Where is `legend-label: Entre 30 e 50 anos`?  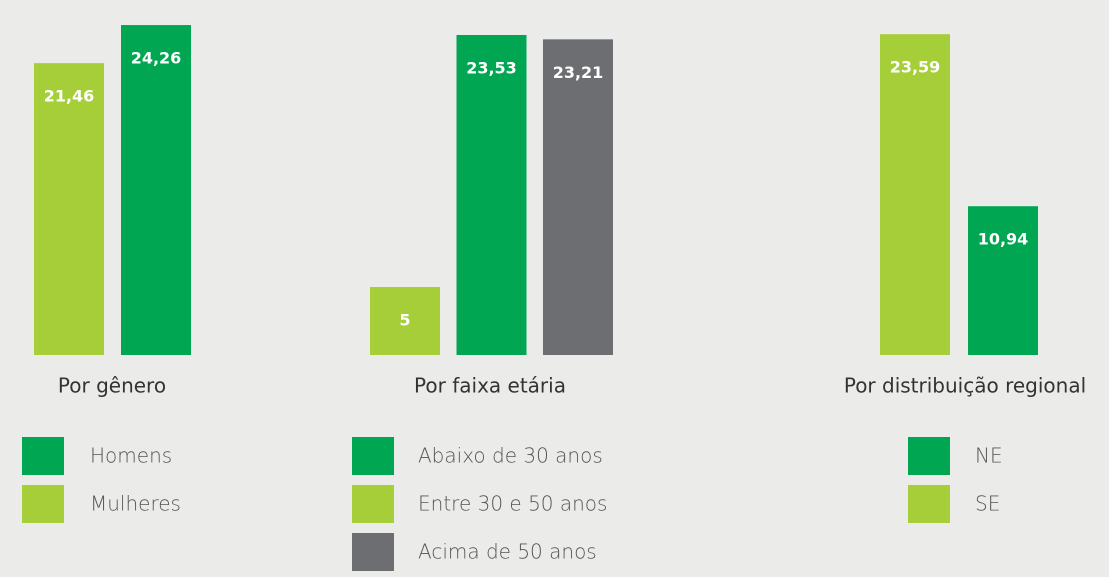
legend-label: Entre 30 e 50 anos is located at coordinates (512, 504).